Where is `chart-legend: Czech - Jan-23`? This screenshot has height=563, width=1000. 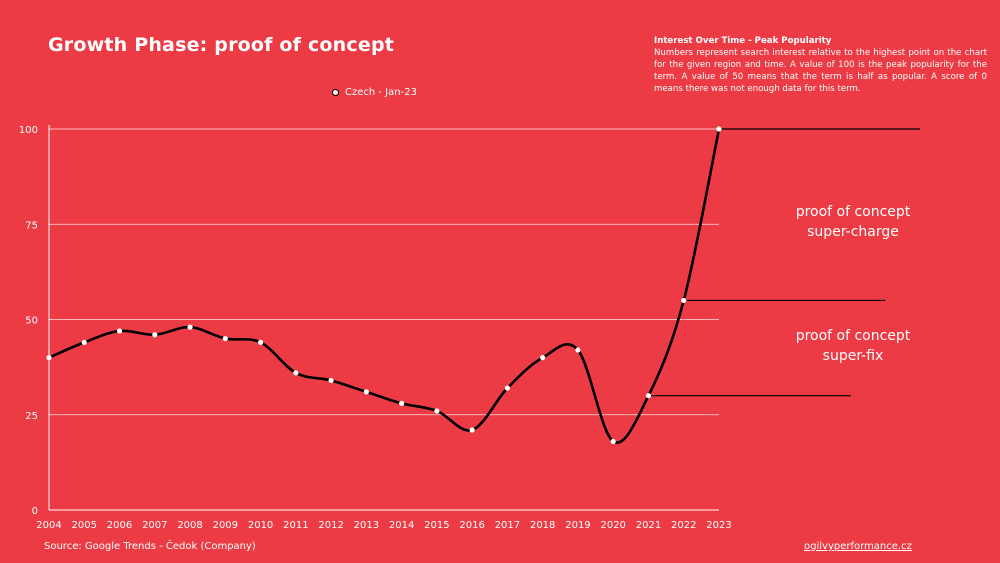 chart-legend: Czech - Jan-23 is located at coordinates (374, 92).